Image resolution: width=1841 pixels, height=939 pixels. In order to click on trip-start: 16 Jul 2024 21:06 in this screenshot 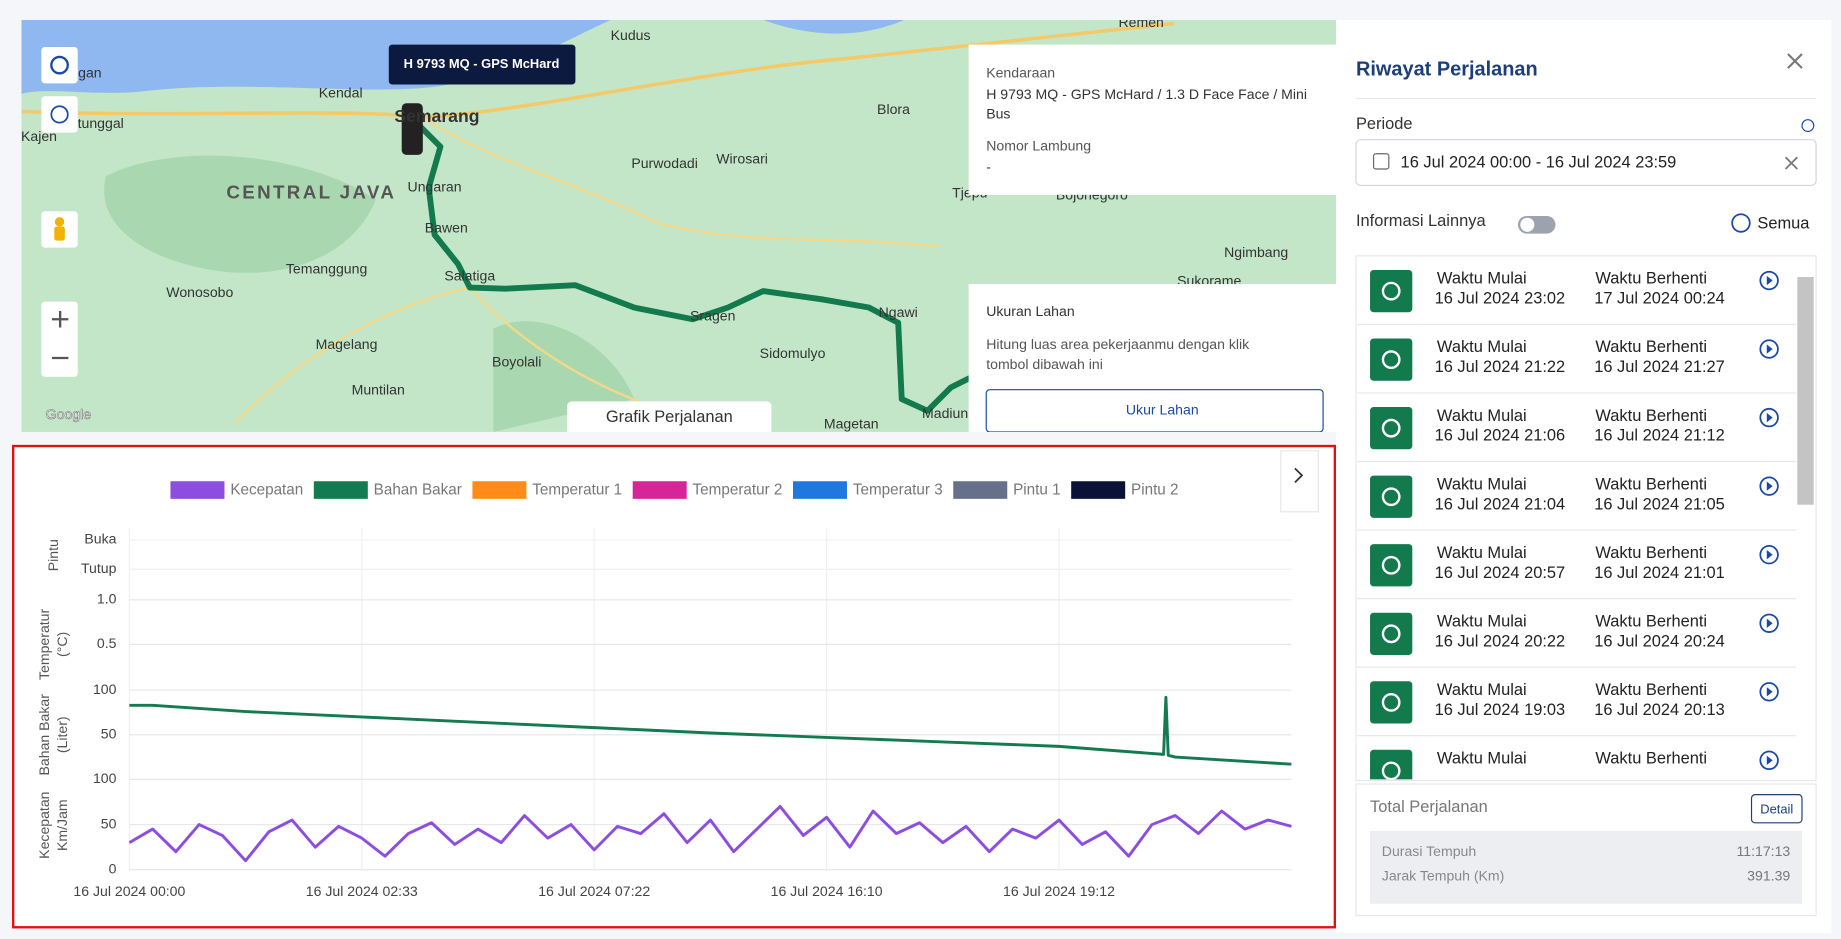, I will do `click(1500, 436)`.